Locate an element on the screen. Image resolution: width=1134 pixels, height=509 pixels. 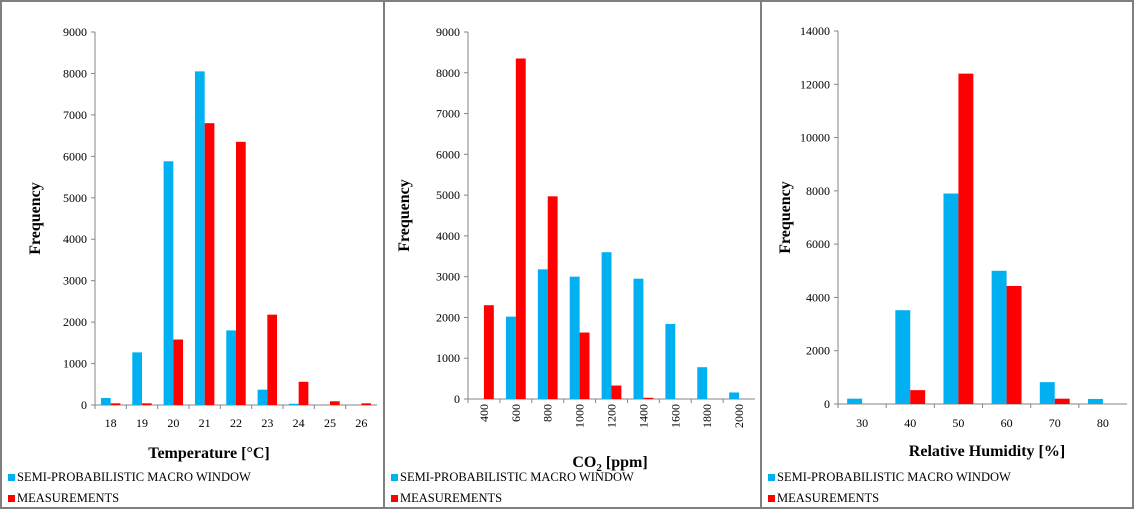
x-tick-label: 1600 is located at coordinates (675, 416).